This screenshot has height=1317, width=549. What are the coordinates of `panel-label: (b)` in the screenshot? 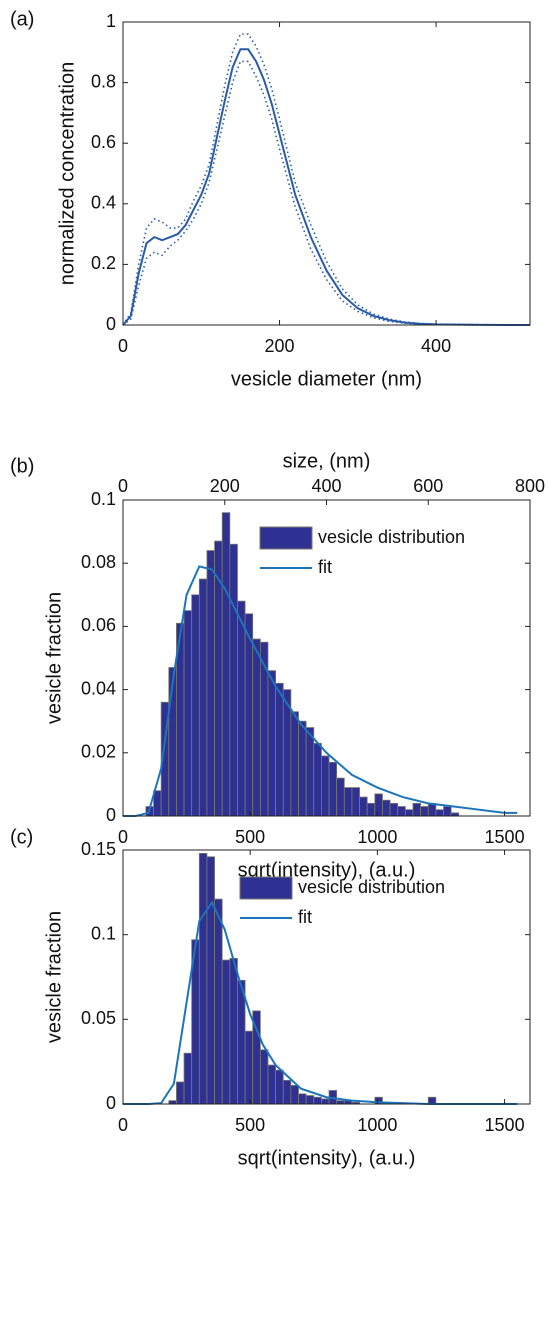 It's located at (22, 466).